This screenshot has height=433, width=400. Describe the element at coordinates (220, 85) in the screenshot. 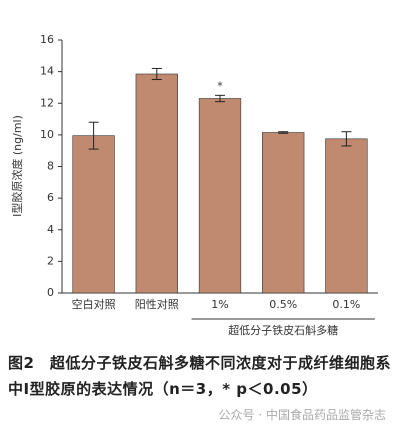

I see `annotation: *` at that location.